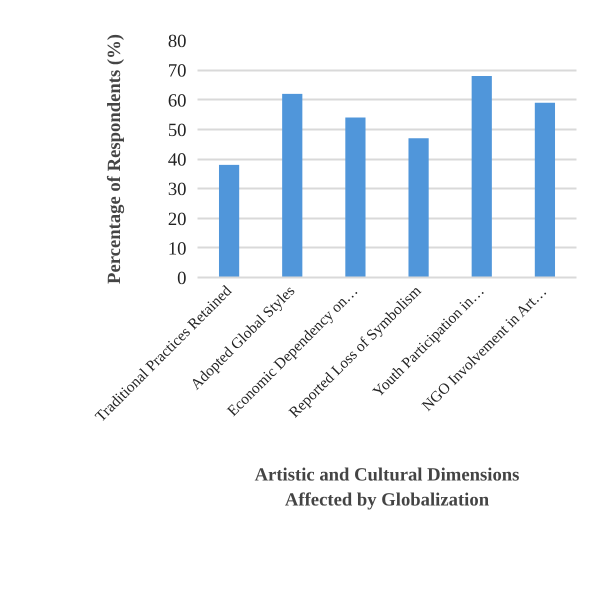 This screenshot has width=601, height=610. Describe the element at coordinates (181, 278) in the screenshot. I see `y-tick-label: 0` at that location.